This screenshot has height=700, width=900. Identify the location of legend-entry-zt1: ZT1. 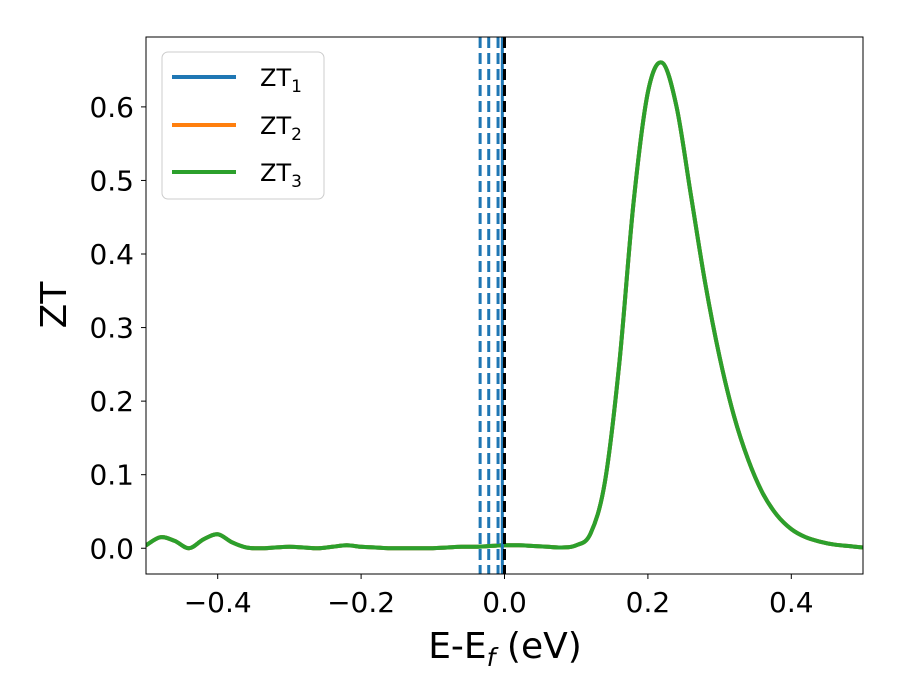
(237, 80).